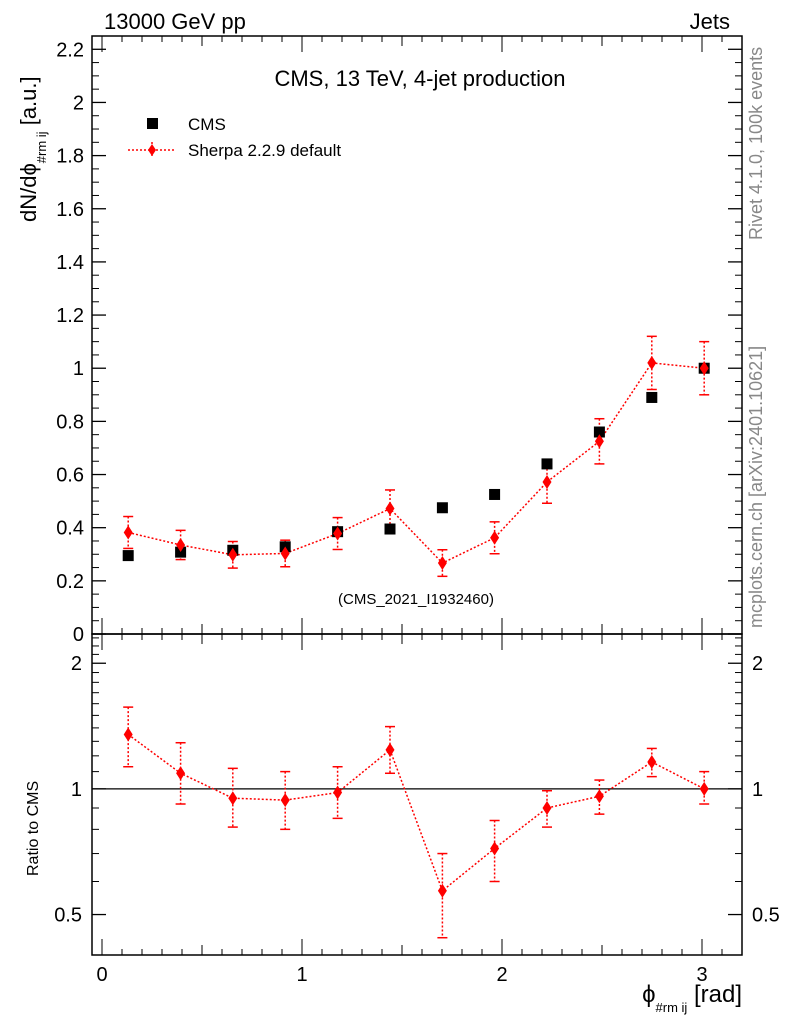 Image resolution: width=786 pixels, height=1024 pixels. What do you see at coordinates (76, 790) in the screenshot?
I see `ratio-y-tick-label: 1` at bounding box center [76, 790].